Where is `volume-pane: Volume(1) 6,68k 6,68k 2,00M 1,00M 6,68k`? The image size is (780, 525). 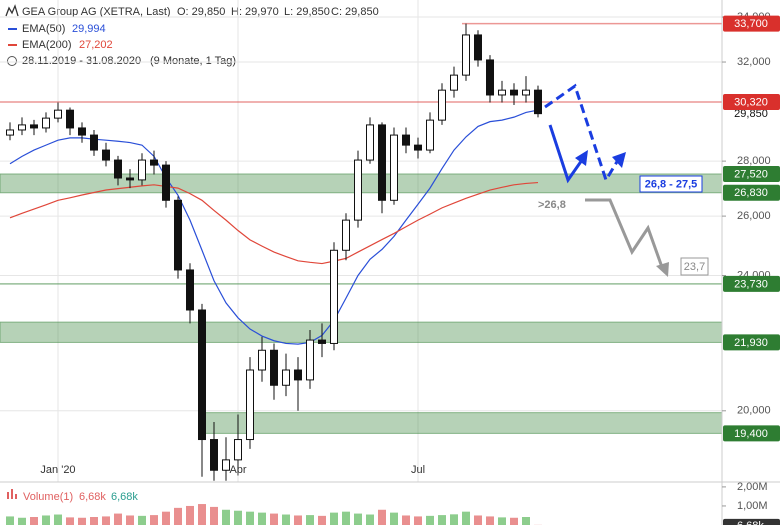 volume-pane: Volume(1) 6,68k 6,68k 2,00M 1,00M 6,68k is located at coordinates (390, 503).